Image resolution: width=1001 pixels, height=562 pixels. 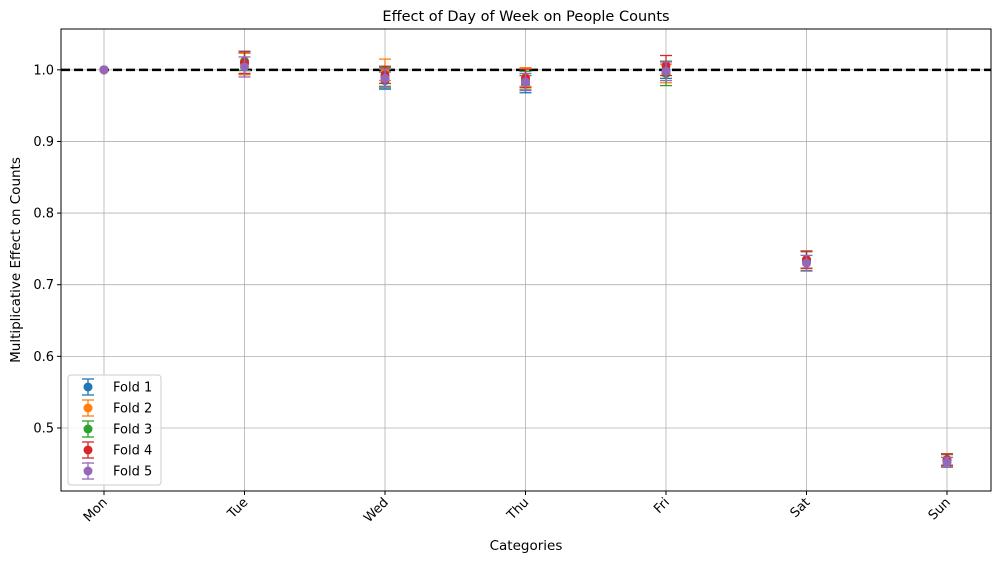 What do you see at coordinates (43, 70) in the screenshot?
I see `y-tick-label: 1.0` at bounding box center [43, 70].